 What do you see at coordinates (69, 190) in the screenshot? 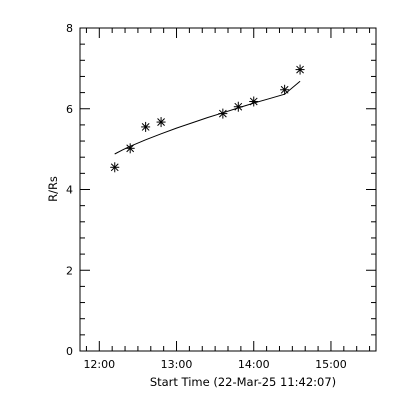
I see `y-tick-label: 4` at bounding box center [69, 190].